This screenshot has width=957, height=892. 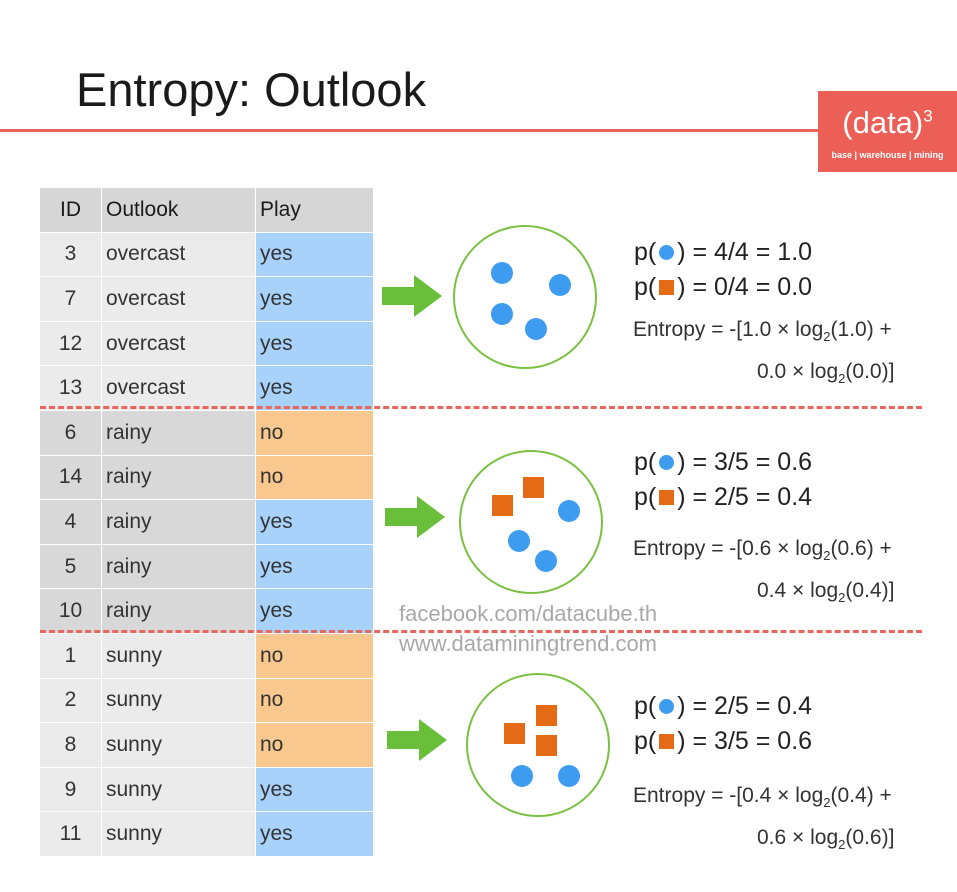 I want to click on watermark-facebook: facebook.com/datacube.th, so click(x=528, y=613).